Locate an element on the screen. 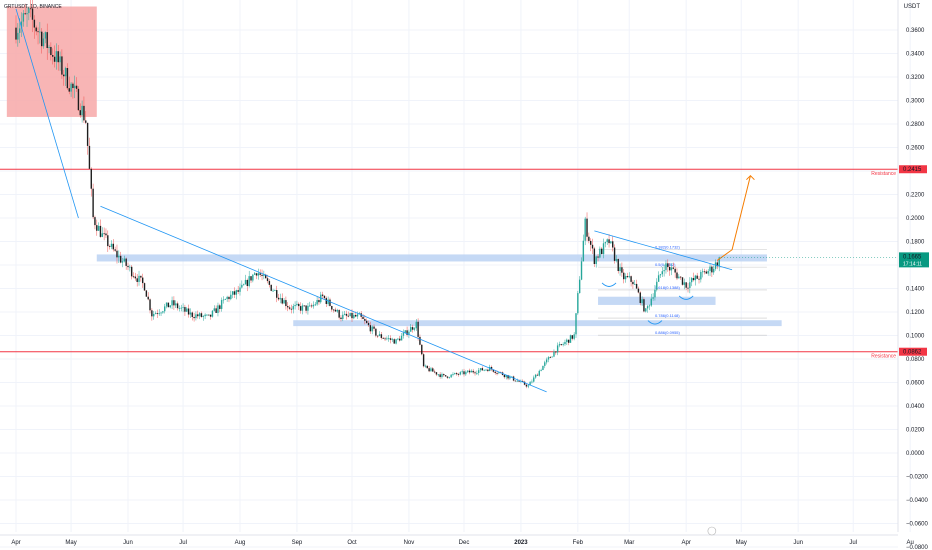 The width and height of the screenshot is (932, 550). y-tick-label: 0.3200 is located at coordinates (915, 78).